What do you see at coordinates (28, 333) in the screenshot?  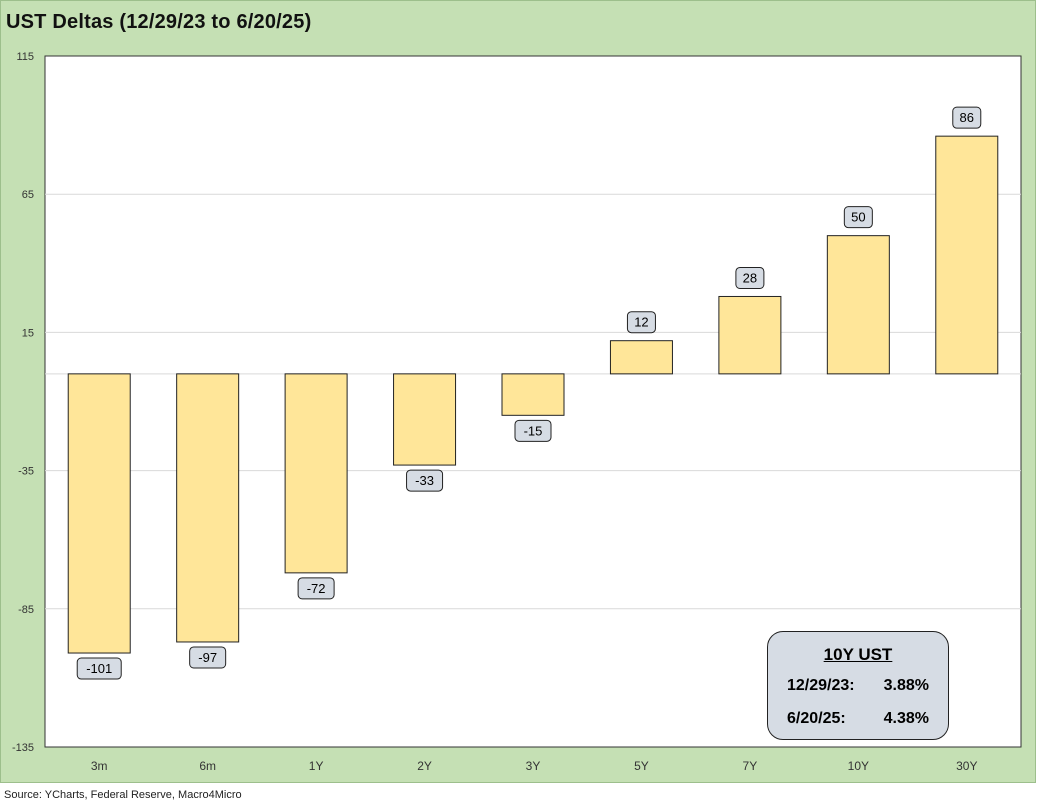 I see `y-tick-label: 15` at bounding box center [28, 333].